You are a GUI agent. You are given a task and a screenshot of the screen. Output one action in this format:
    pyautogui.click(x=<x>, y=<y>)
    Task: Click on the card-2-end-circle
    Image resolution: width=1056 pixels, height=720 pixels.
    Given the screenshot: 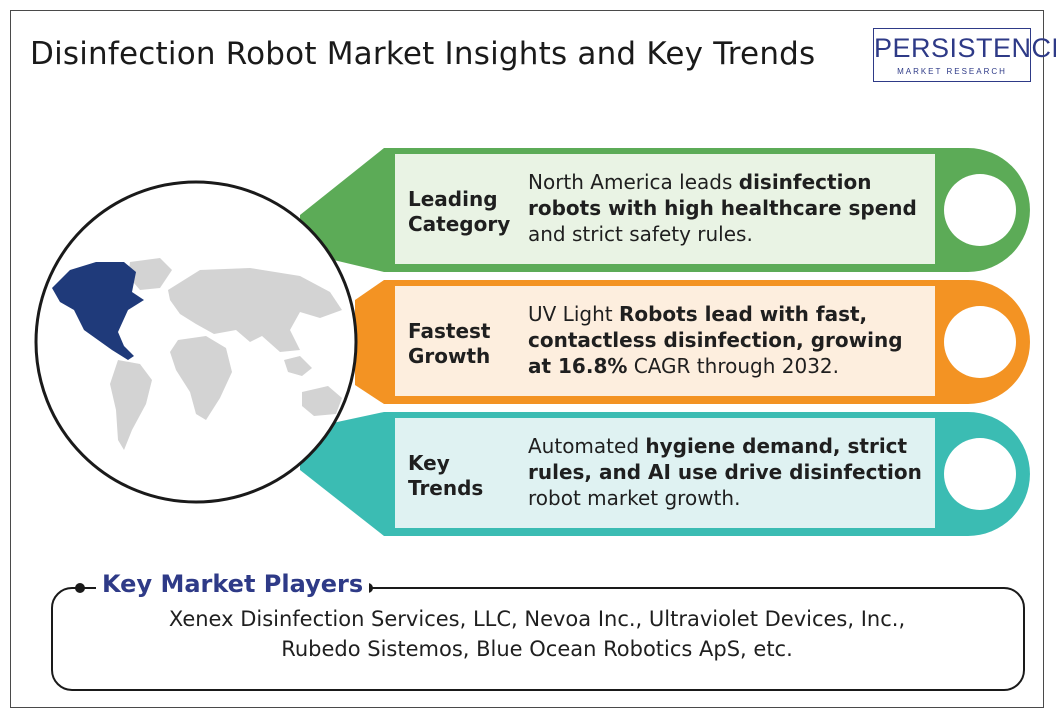 What is the action you would take?
    pyautogui.click(x=980, y=342)
    